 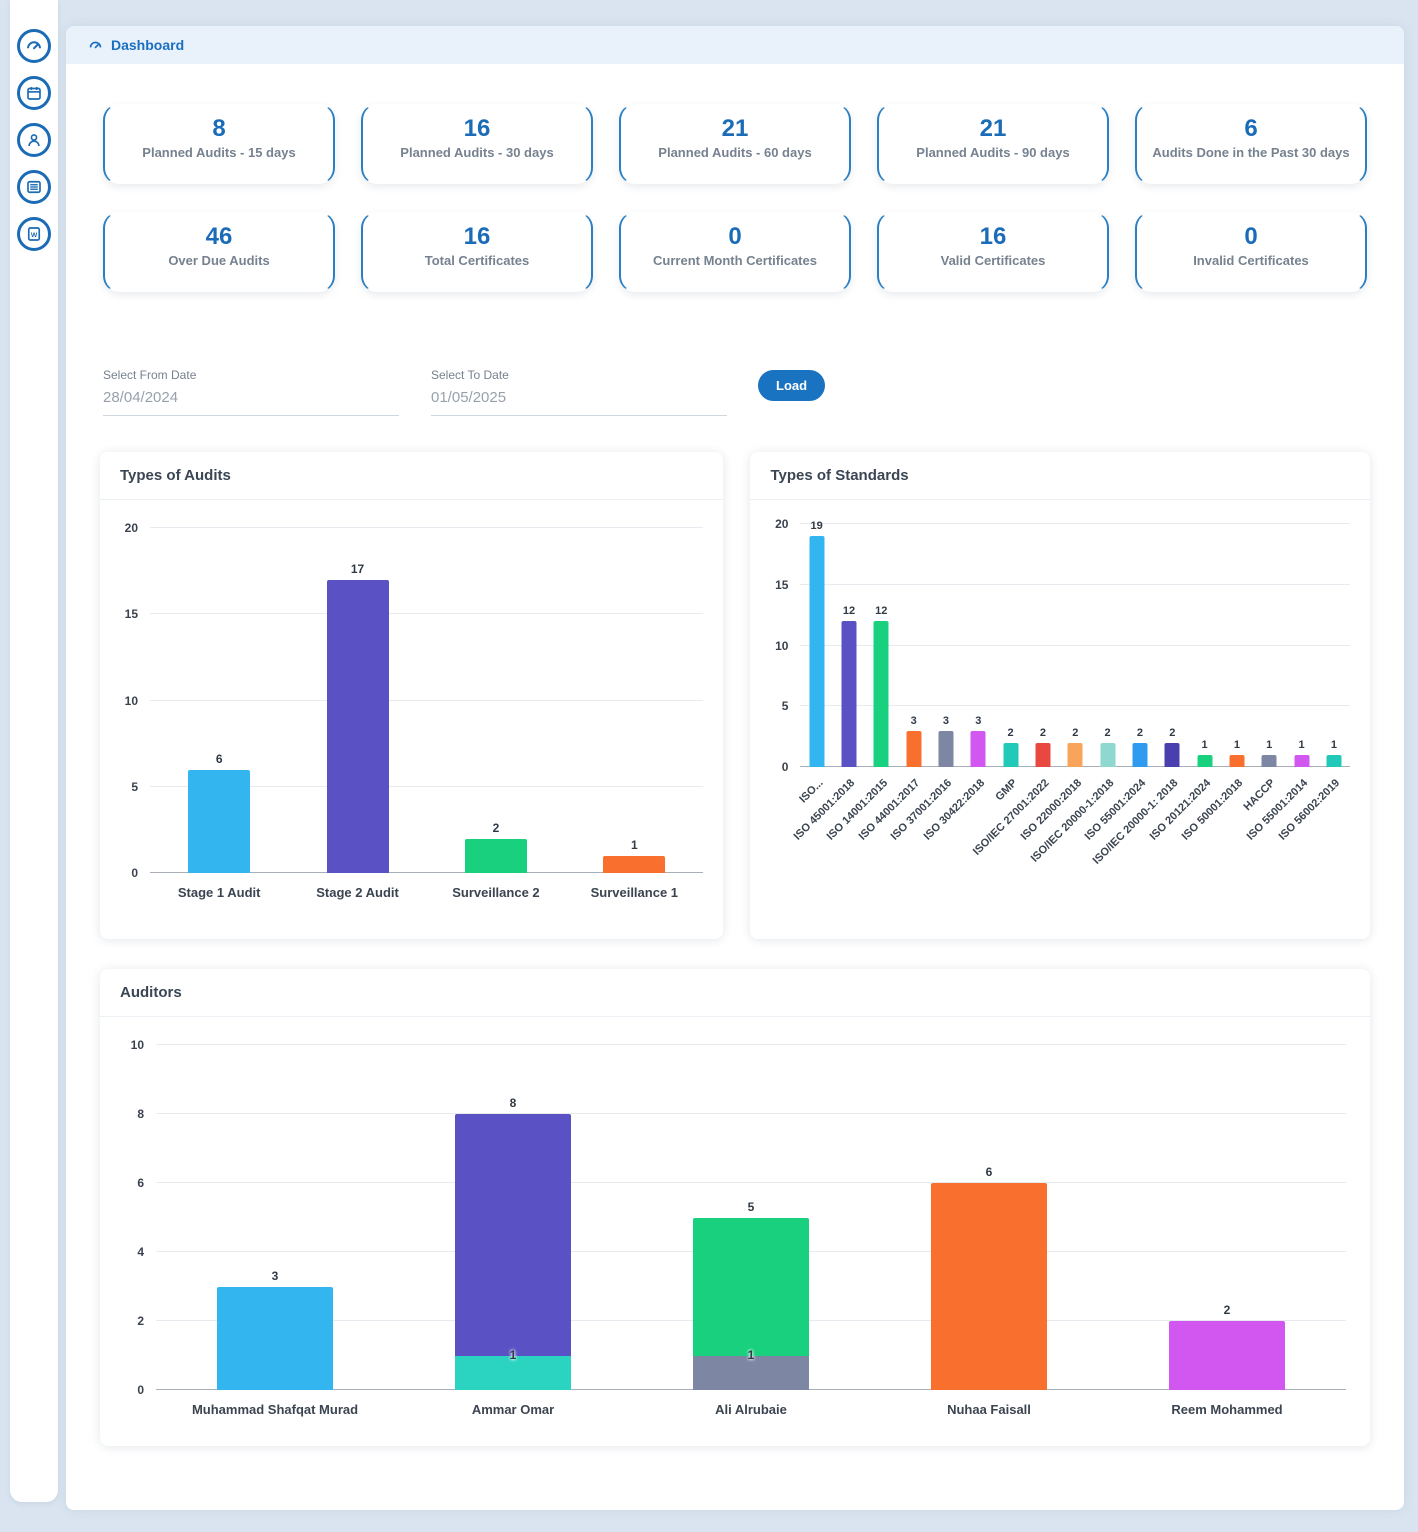 What do you see at coordinates (219, 128) in the screenshot?
I see `stat-value: 8` at bounding box center [219, 128].